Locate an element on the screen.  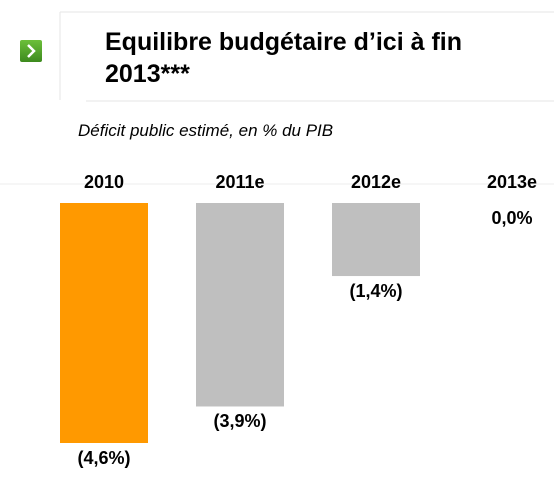
data-label: (3,9%) is located at coordinates (239, 421).